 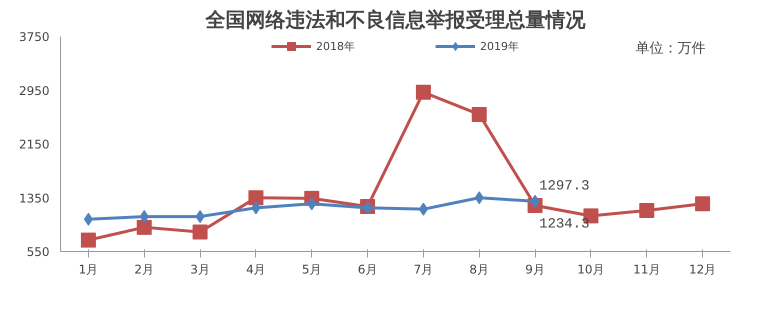 I want to click on y-tick-label: 1350, so click(x=34, y=198).